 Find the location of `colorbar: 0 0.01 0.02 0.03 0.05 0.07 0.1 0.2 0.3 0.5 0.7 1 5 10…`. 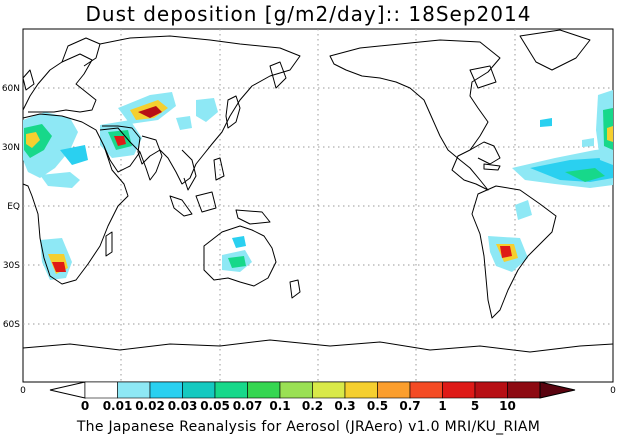

colorbar: 0 0.01 0.02 0.03 0.05 0.07 0.1 0.2 0.3 0.5 0.7 1 5 10… is located at coordinates (318, 397).